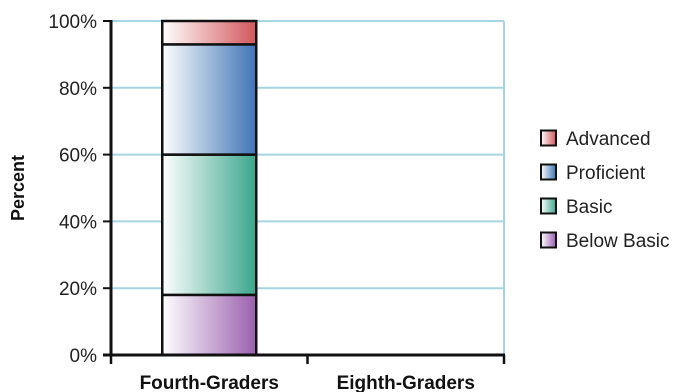 This screenshot has height=392, width=682. I want to click on y-tick-label: 20%, so click(78, 289).